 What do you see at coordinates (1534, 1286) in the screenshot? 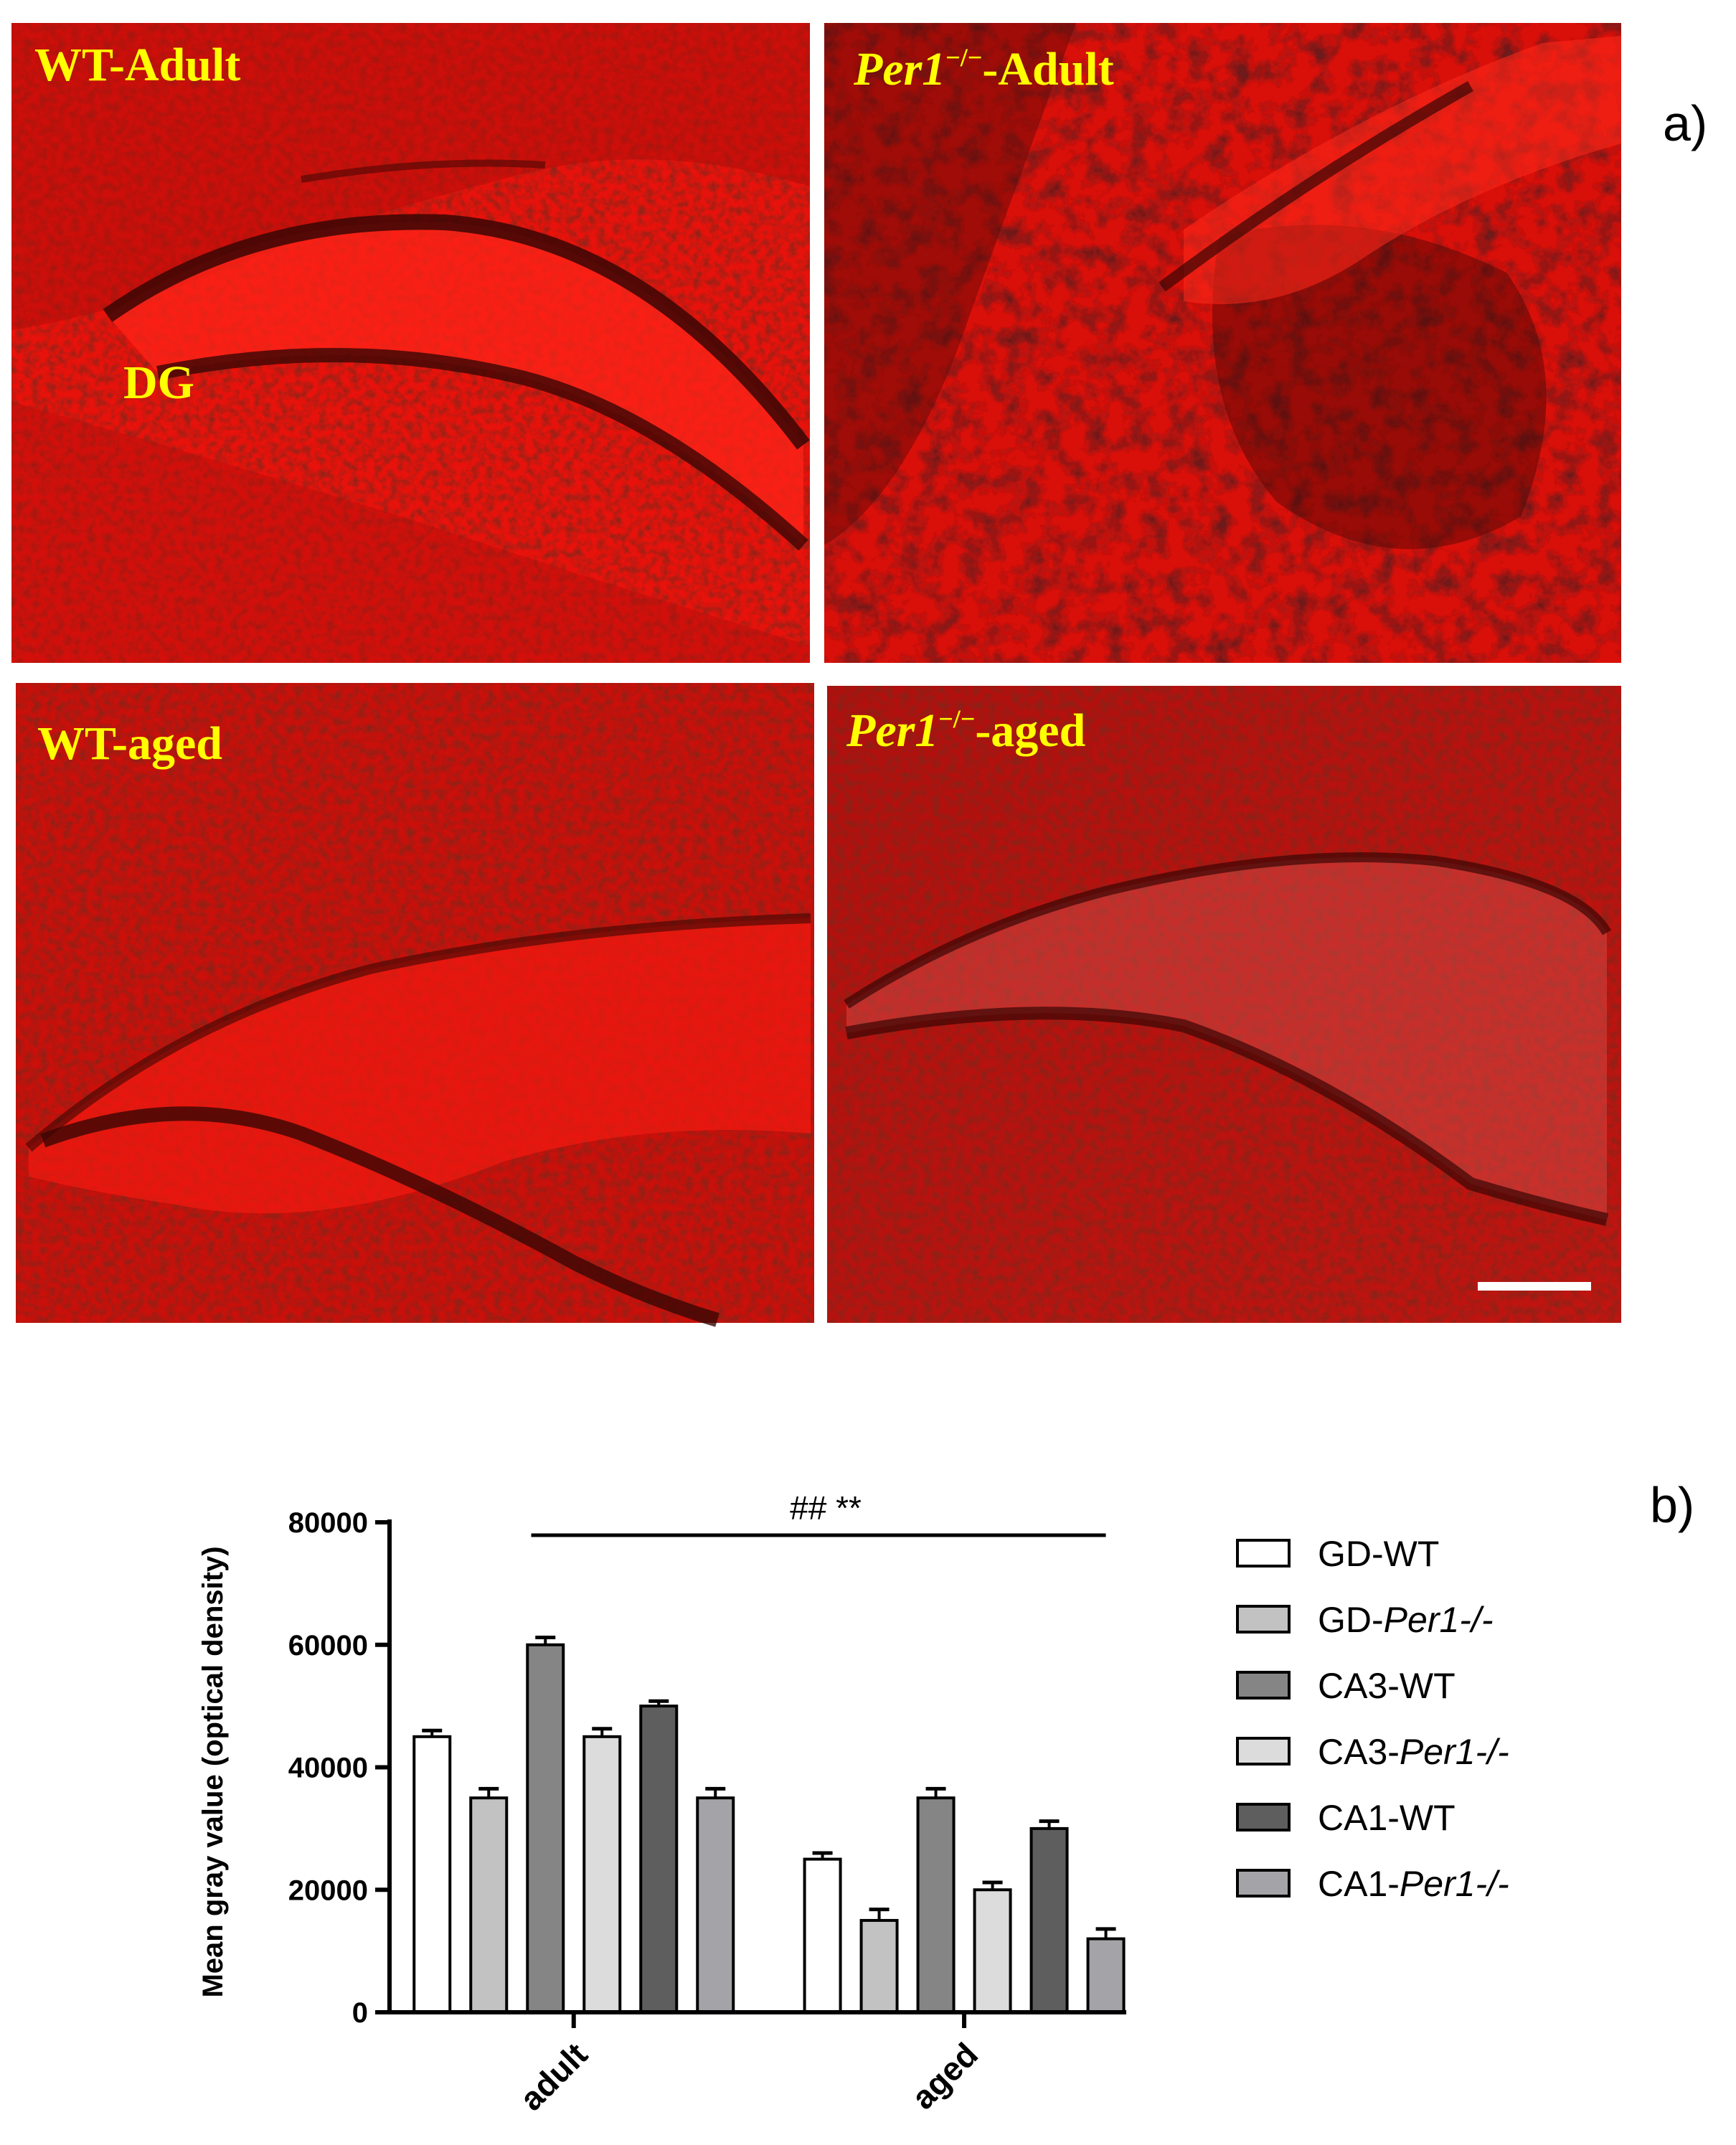
I see `scale-bar` at bounding box center [1534, 1286].